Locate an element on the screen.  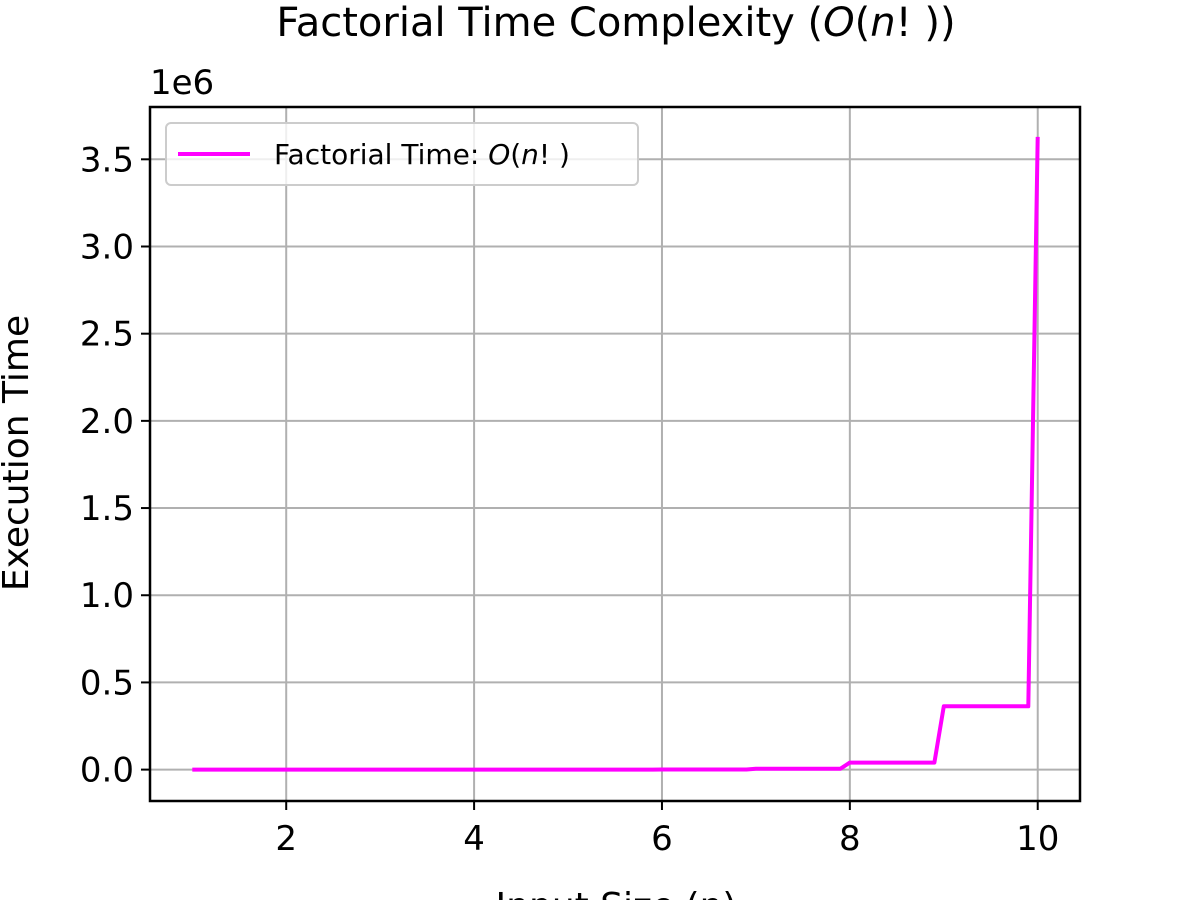
legend-entry-n: n is located at coordinates (530, 154).